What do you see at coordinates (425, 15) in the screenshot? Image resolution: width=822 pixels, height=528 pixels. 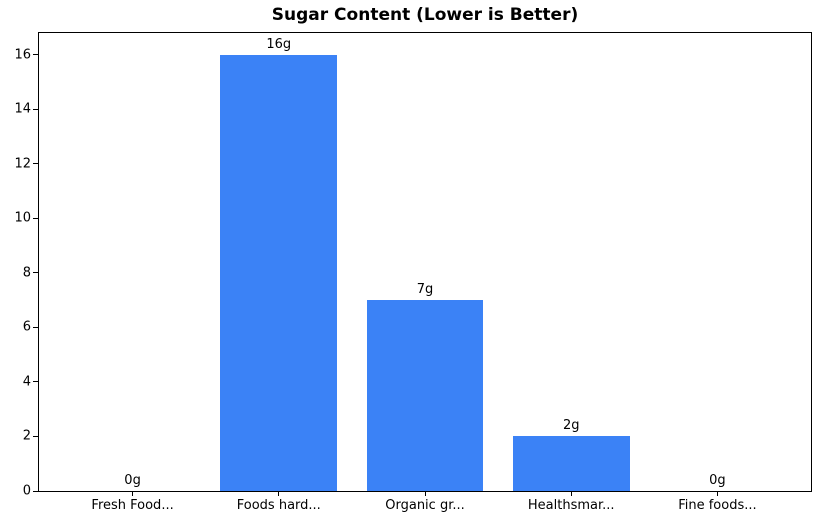 I see `chart-title: Sugar Content (Lower is Better)` at bounding box center [425, 15].